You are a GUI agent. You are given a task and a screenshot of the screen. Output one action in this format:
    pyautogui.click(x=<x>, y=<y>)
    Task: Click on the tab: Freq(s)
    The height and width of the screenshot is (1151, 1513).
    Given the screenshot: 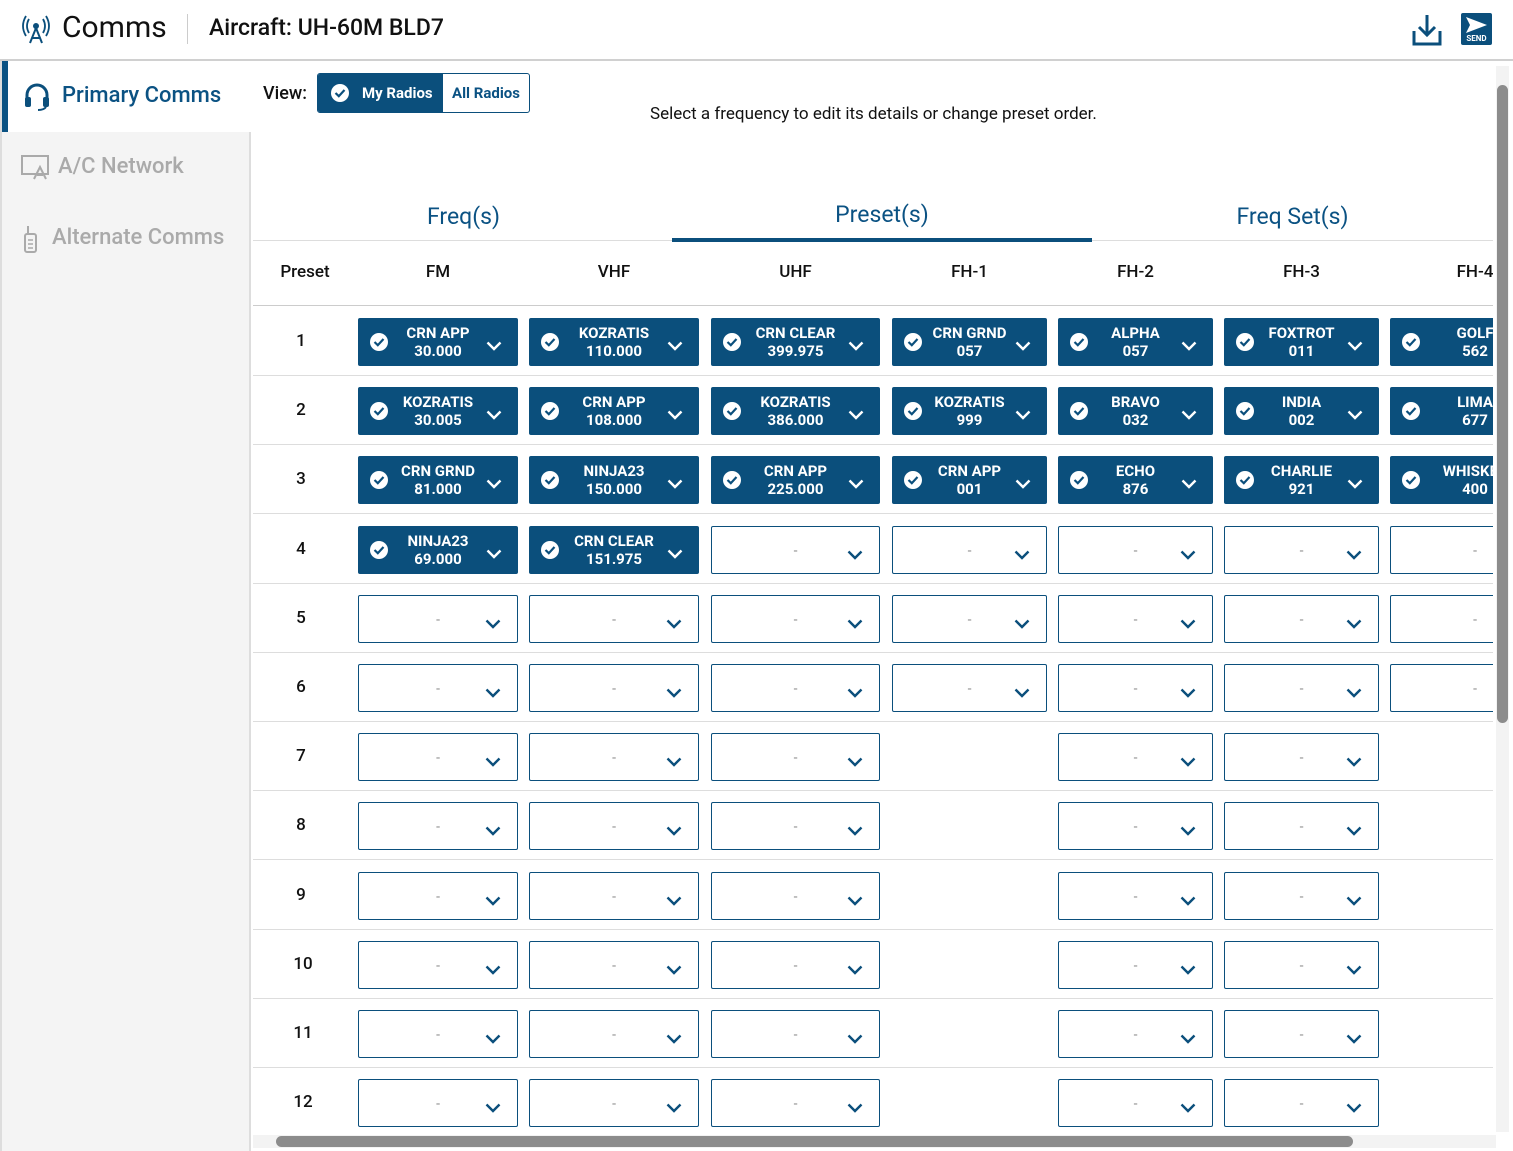 What is the action you would take?
    pyautogui.click(x=463, y=216)
    